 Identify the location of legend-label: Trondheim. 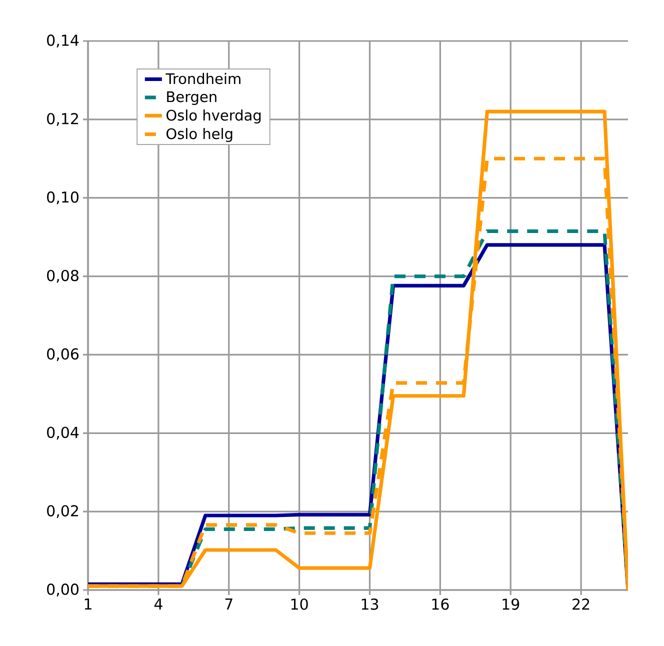
(203, 78).